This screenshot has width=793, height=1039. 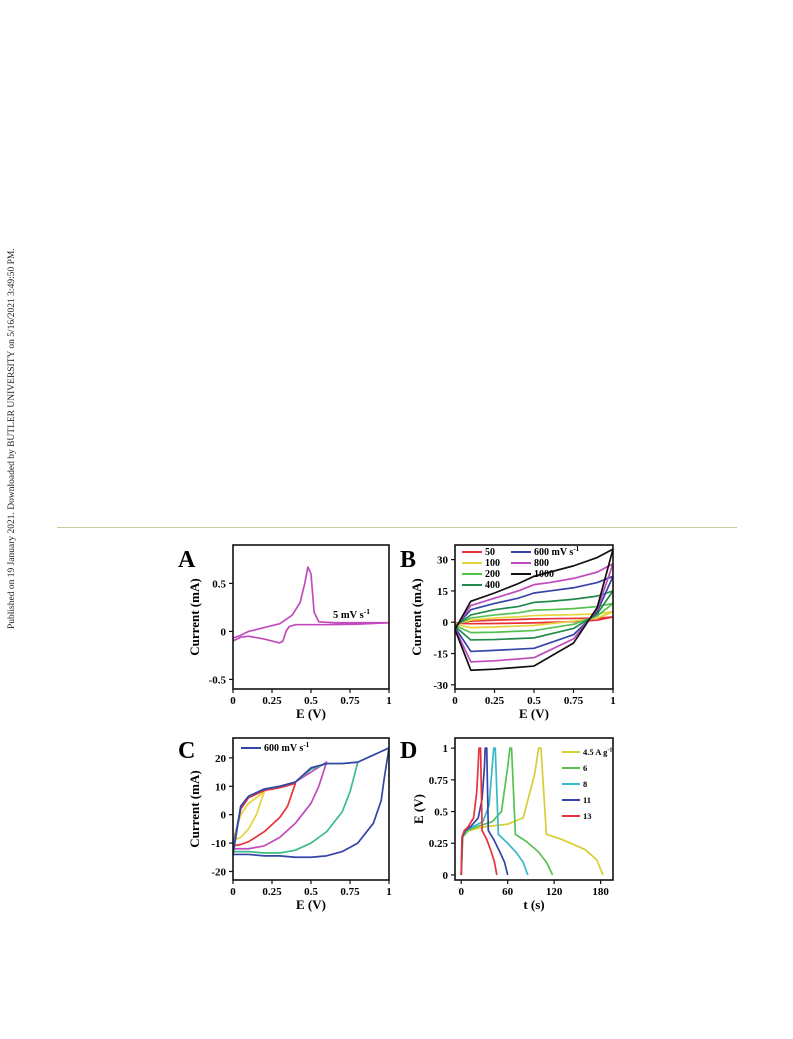 I want to click on legend-label: 200, so click(x=492, y=574).